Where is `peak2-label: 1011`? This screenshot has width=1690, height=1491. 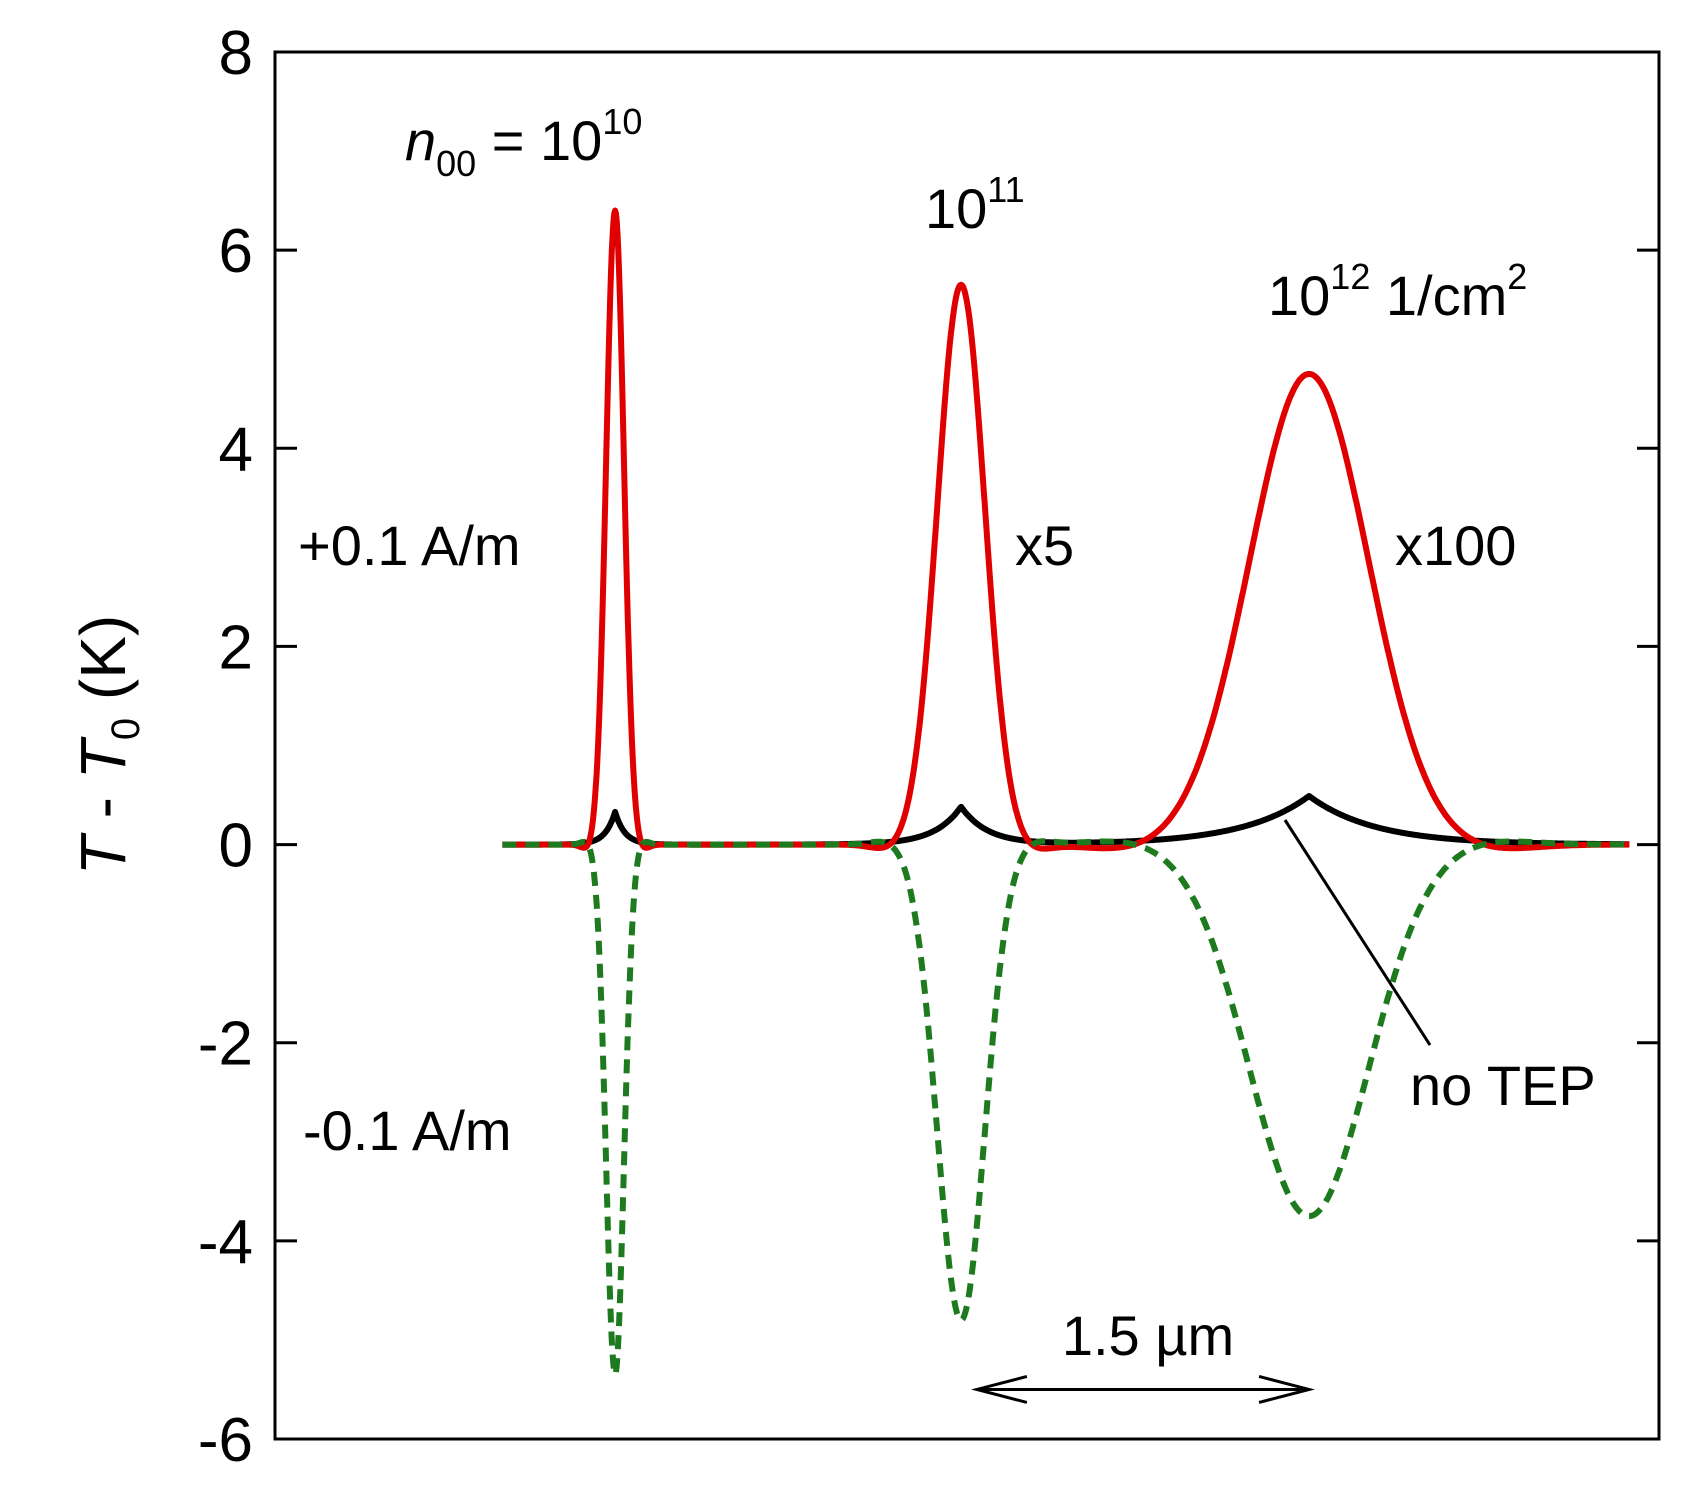 peak2-label: 1011 is located at coordinates (975, 204).